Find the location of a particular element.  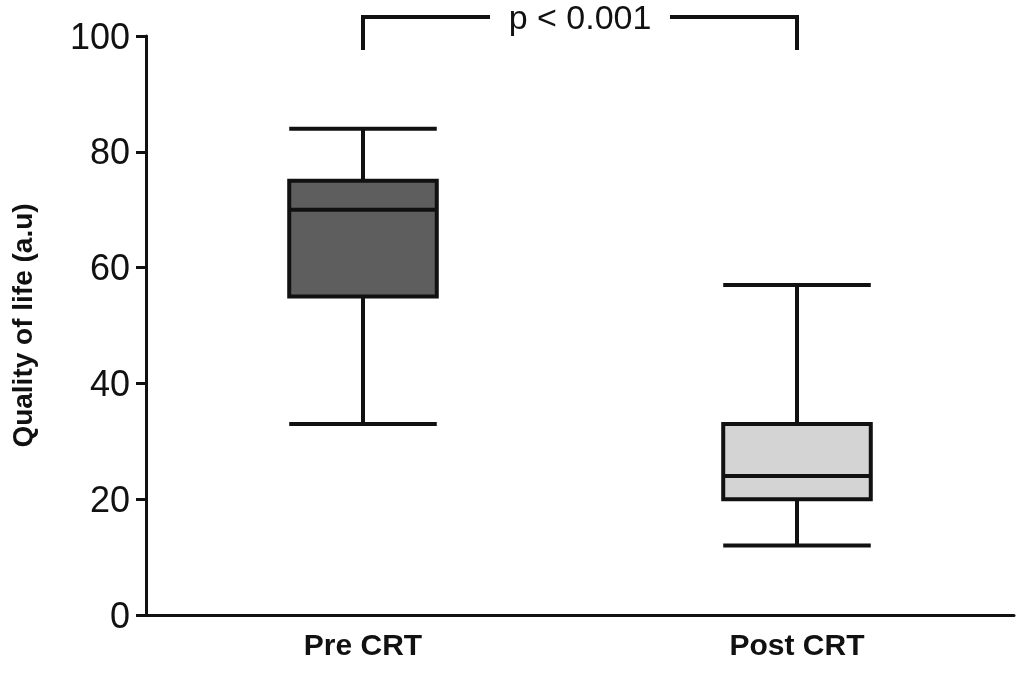

y-axis-title: Quality of life (a.u) is located at coordinates (22, 325).